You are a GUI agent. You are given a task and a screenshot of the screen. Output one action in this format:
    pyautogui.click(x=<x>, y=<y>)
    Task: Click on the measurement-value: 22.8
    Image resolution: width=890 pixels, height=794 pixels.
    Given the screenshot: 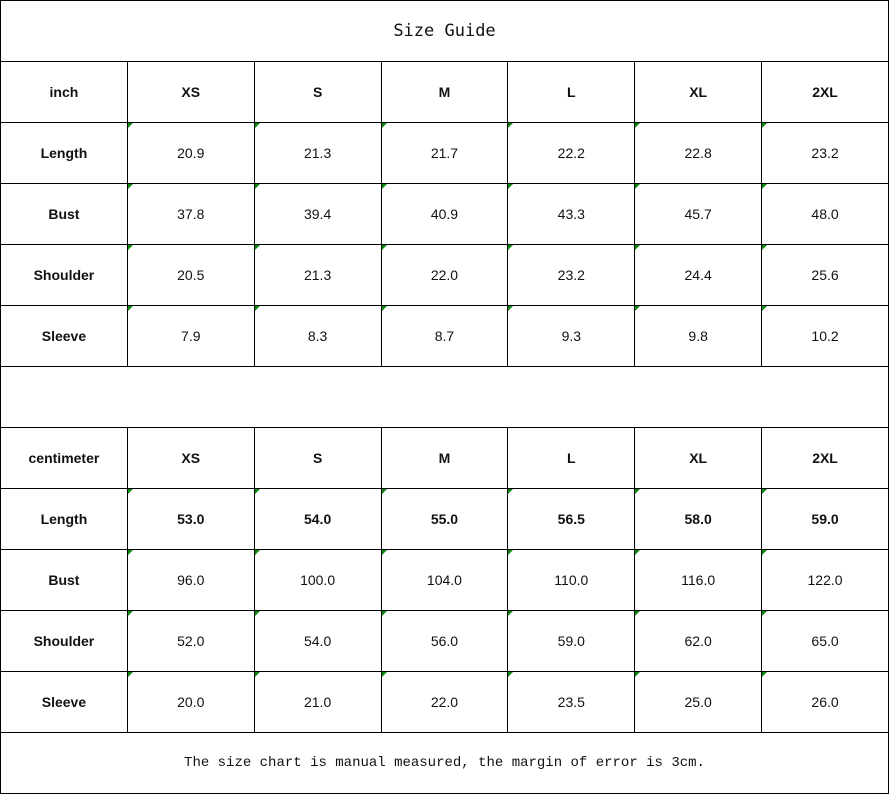 What is the action you would take?
    pyautogui.click(x=698, y=153)
    